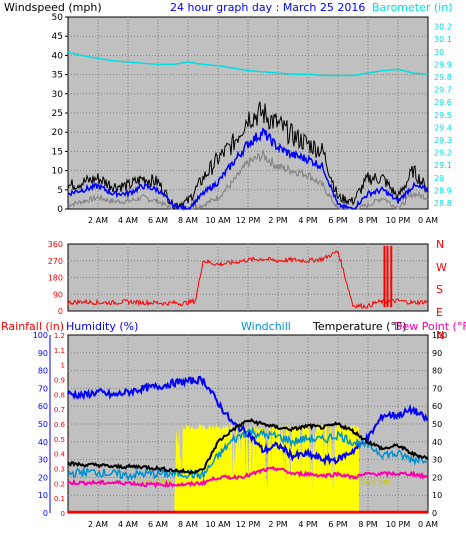  What do you see at coordinates (248, 180) in the screenshot?
I see `windspeed-min-line` at bounding box center [248, 180].